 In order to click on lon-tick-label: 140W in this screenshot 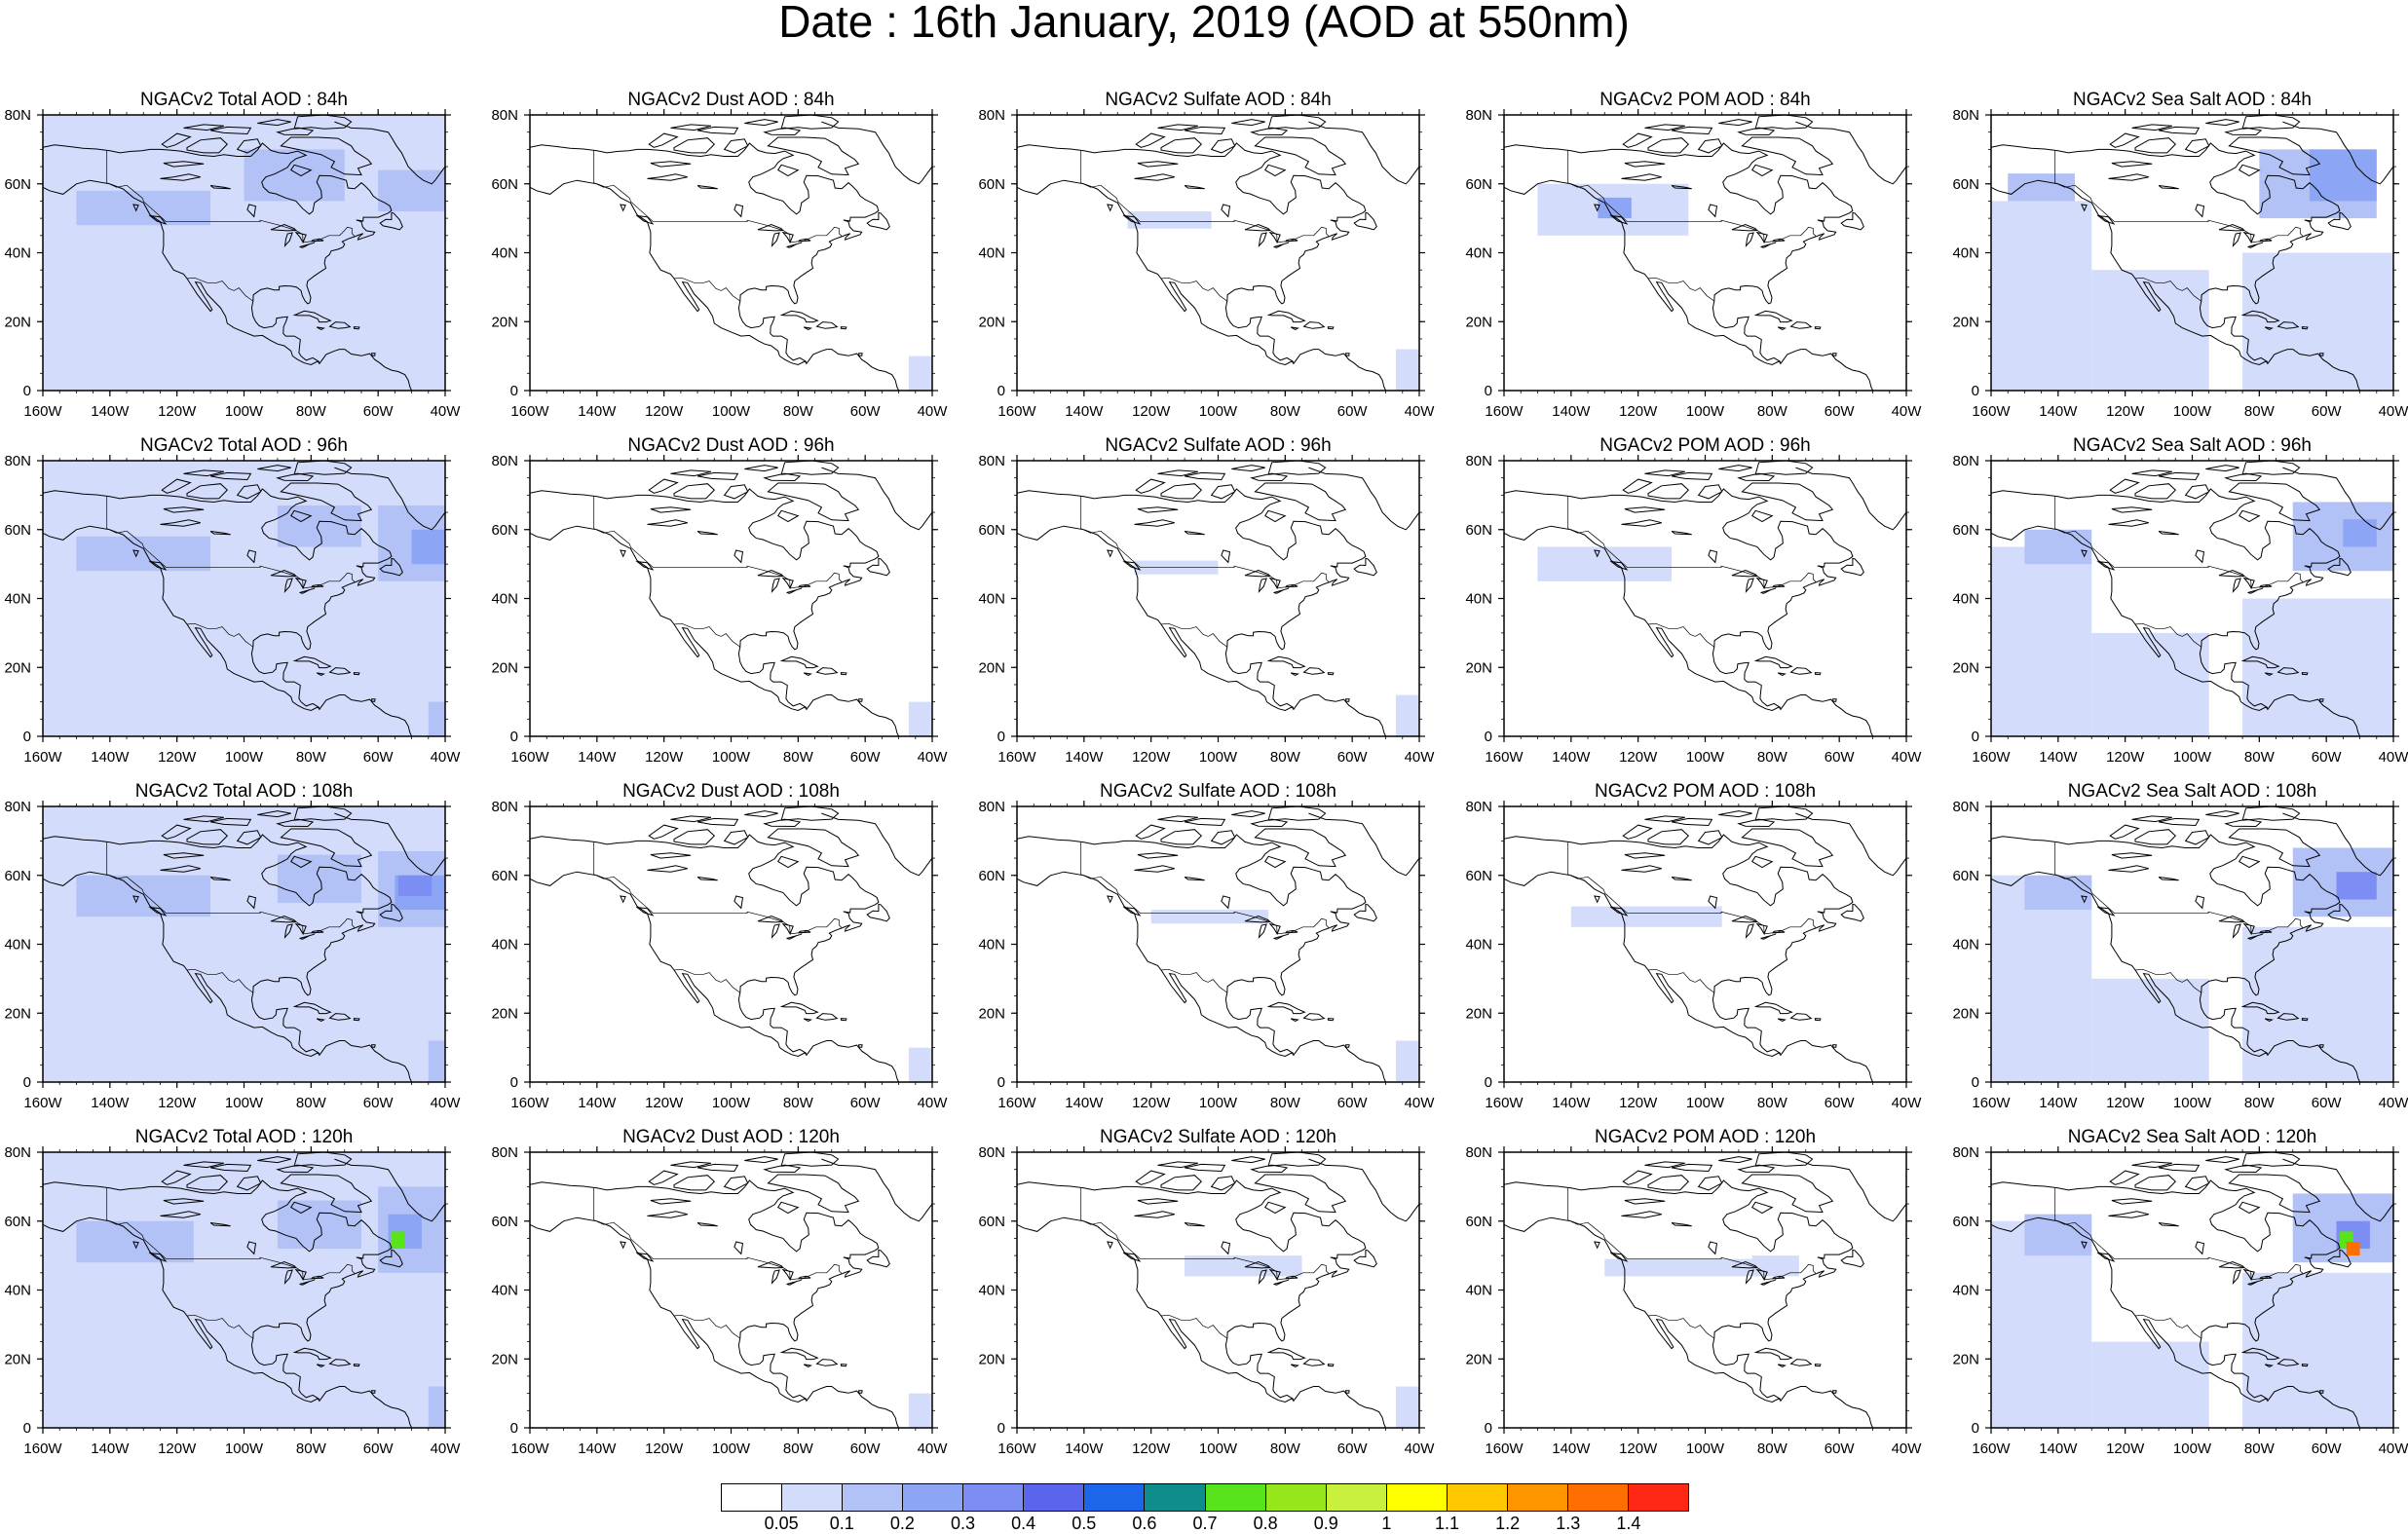, I will do `click(110, 1103)`.